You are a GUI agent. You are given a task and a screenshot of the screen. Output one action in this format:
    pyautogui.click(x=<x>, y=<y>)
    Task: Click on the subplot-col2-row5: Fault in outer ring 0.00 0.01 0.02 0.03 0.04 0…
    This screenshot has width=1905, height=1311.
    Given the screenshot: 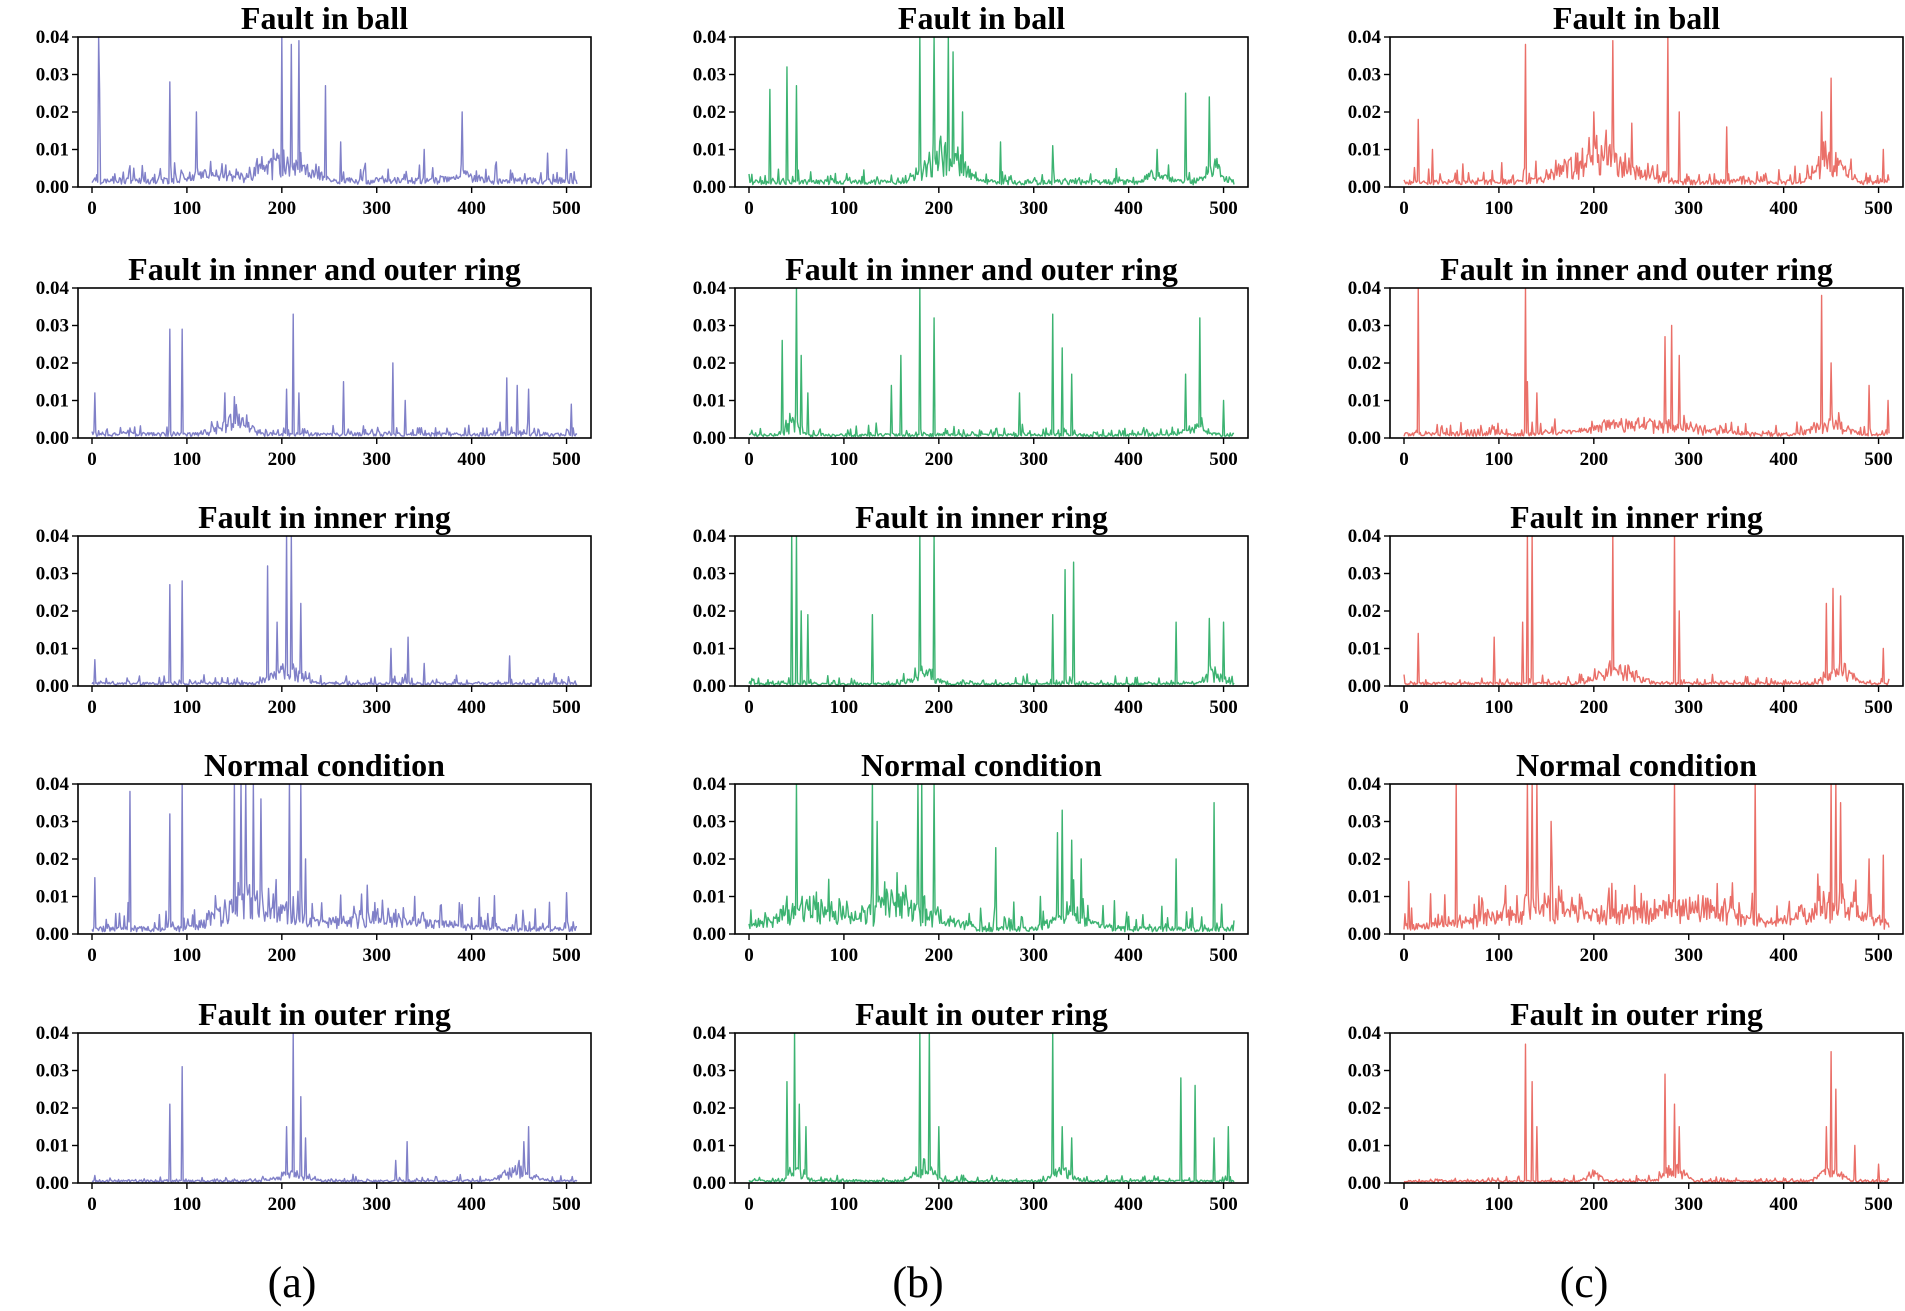 What is the action you would take?
    pyautogui.click(x=971, y=1105)
    